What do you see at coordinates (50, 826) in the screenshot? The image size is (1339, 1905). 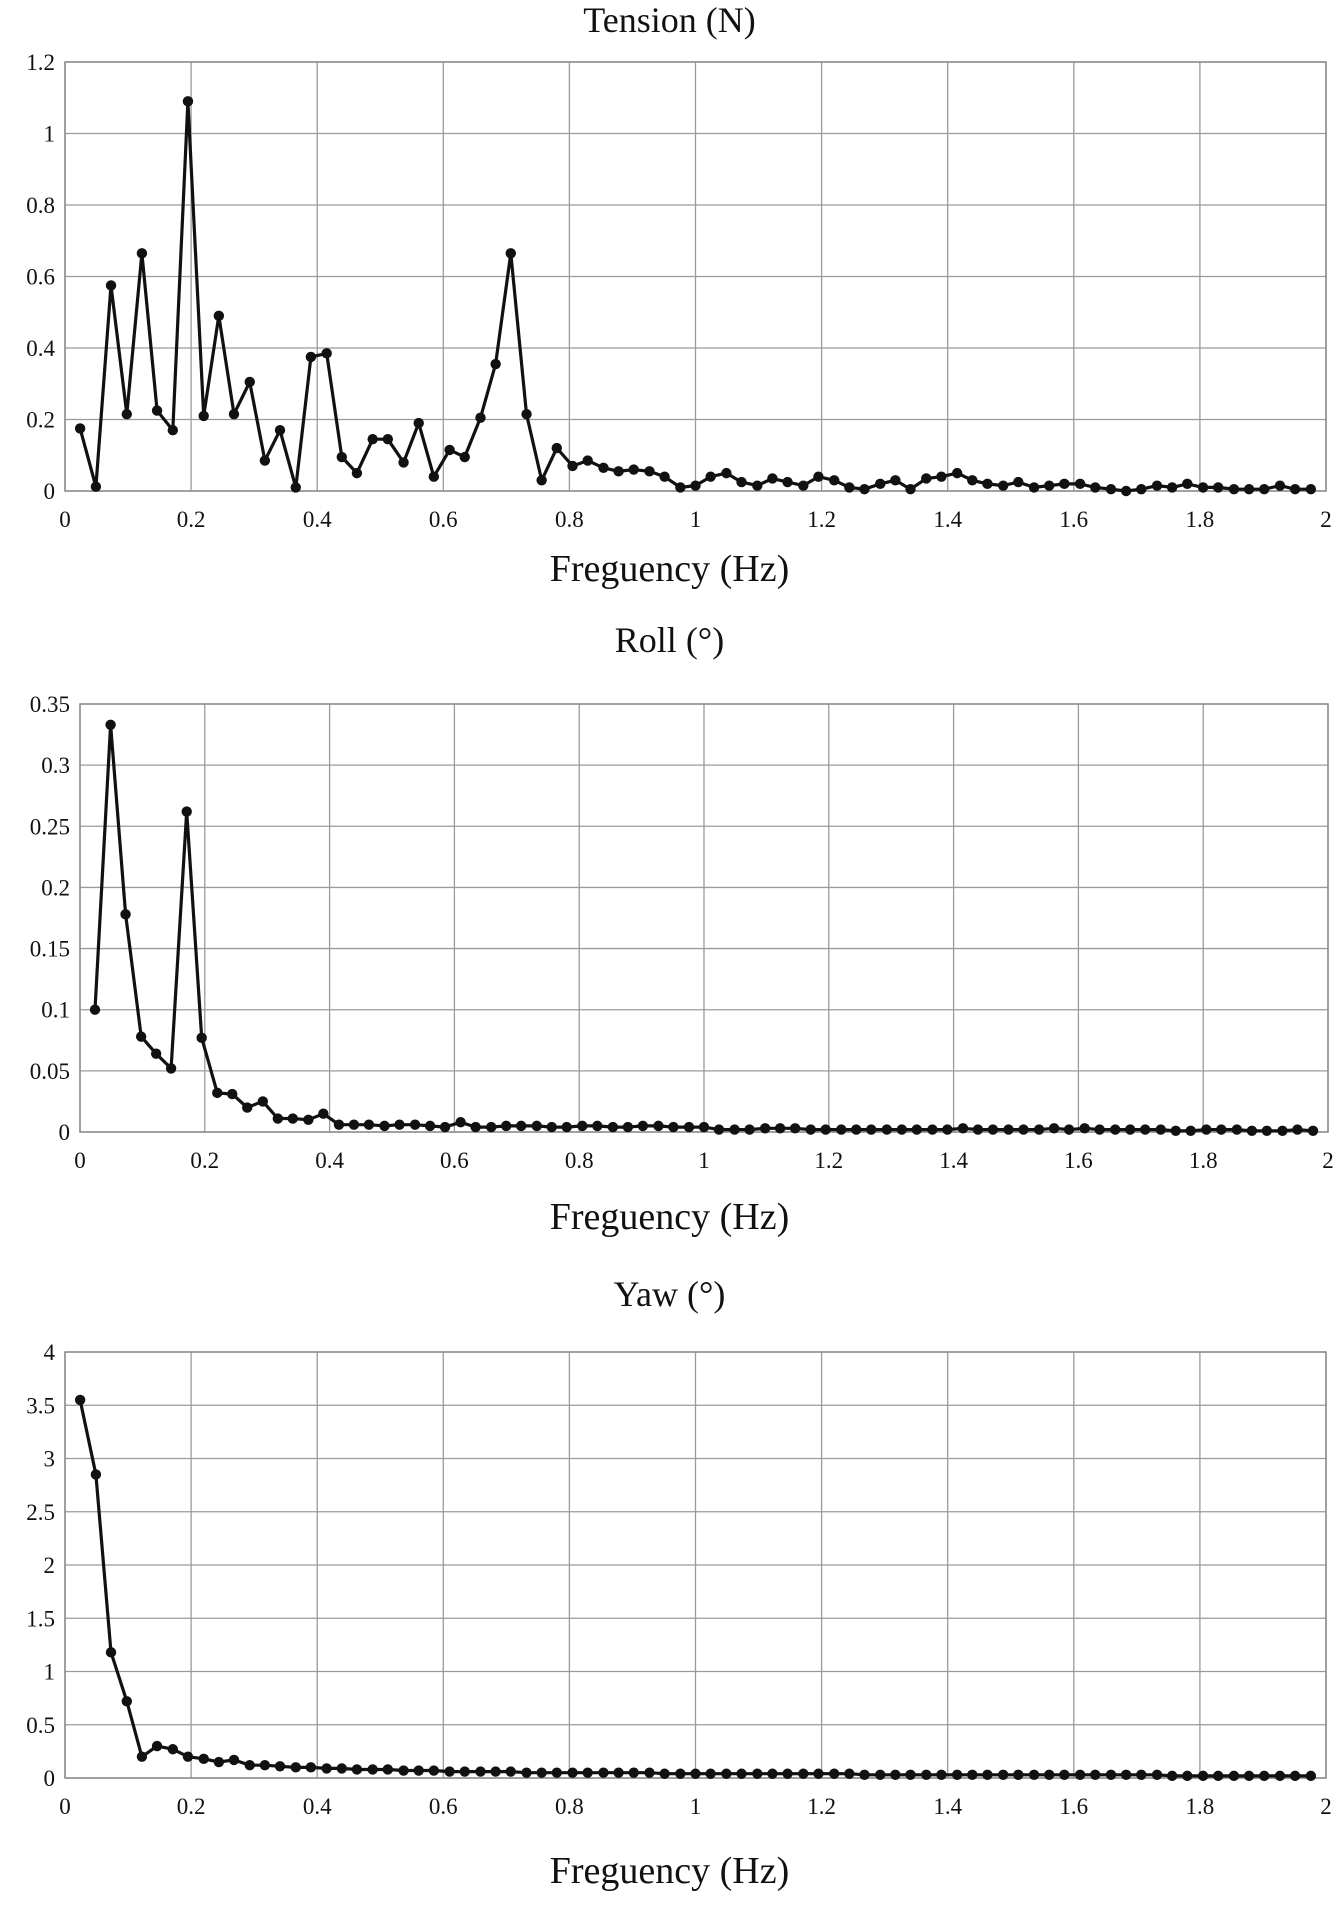 I see `y-tick-label: 0.25` at bounding box center [50, 826].